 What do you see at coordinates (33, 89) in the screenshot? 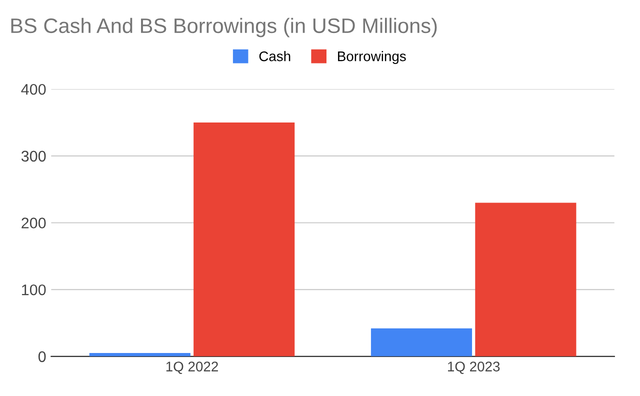
I see `y-tick-label: 400` at bounding box center [33, 89].